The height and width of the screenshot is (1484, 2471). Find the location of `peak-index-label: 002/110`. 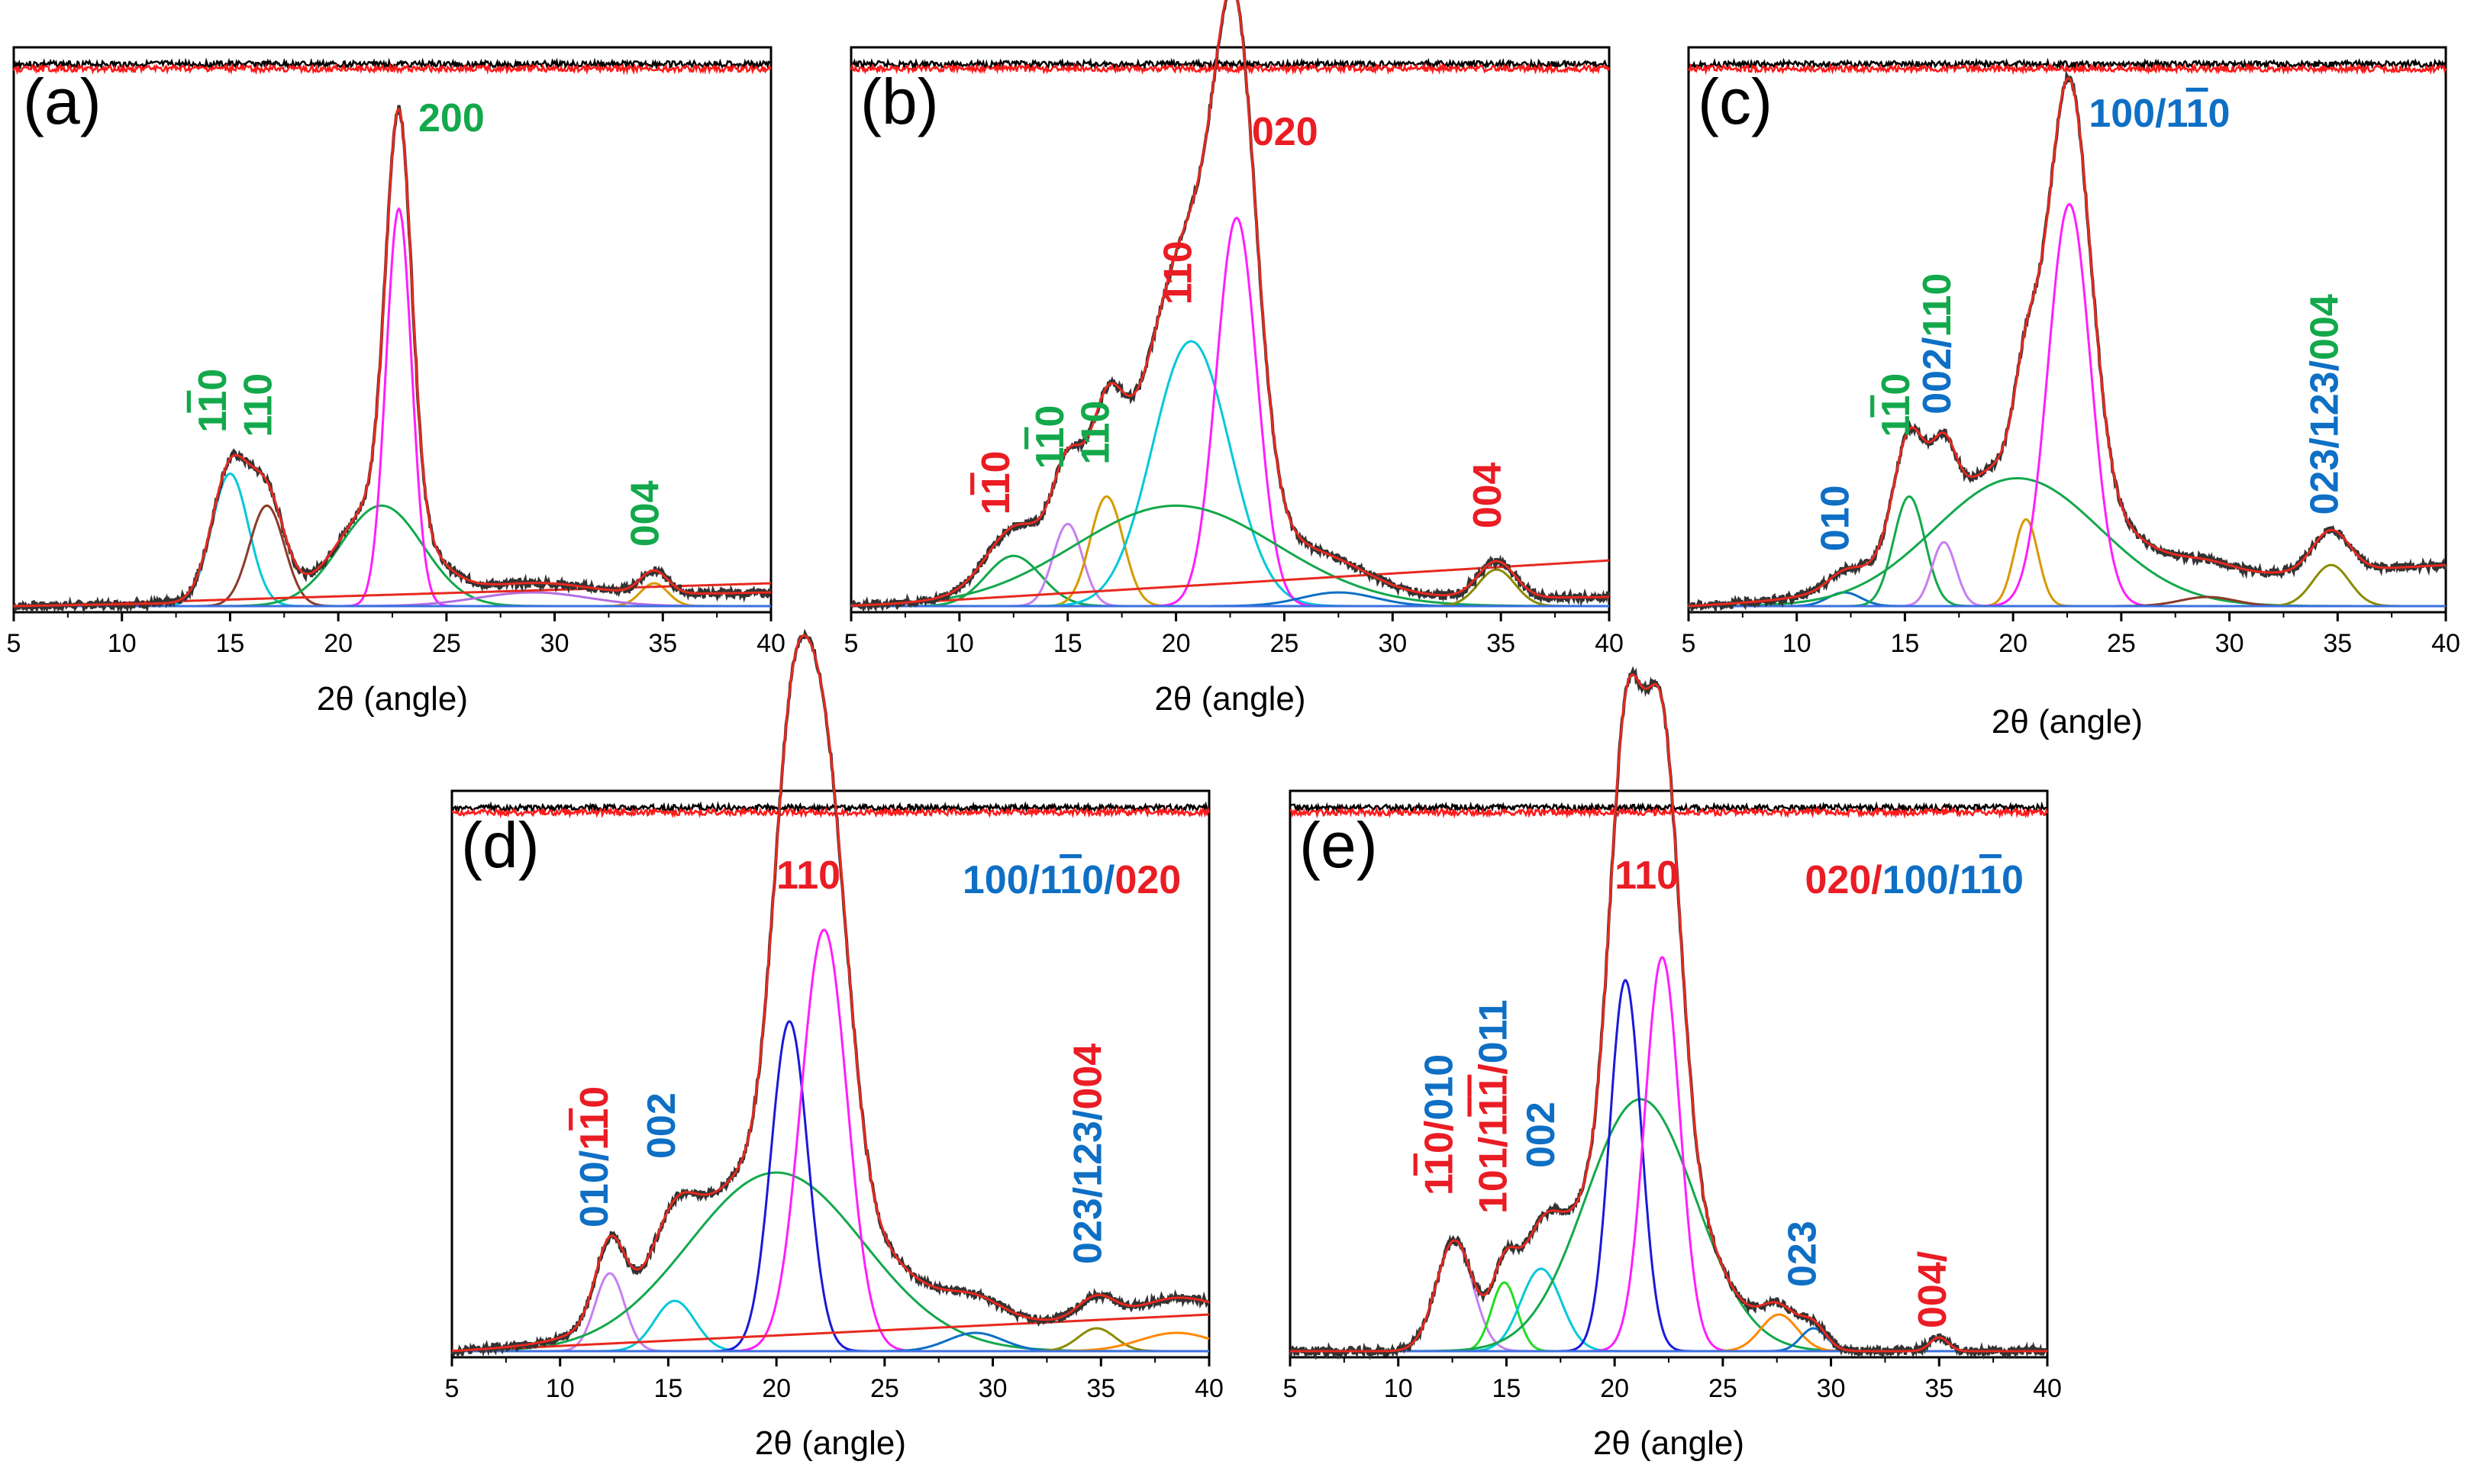

peak-index-label: 002/110 is located at coordinates (1937, 344).